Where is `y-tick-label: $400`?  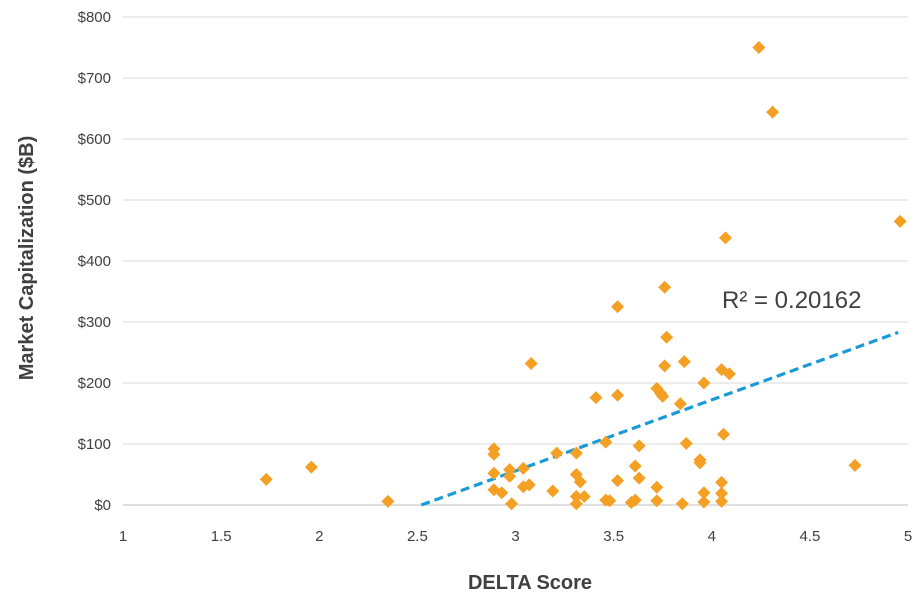 y-tick-label: $400 is located at coordinates (94, 261).